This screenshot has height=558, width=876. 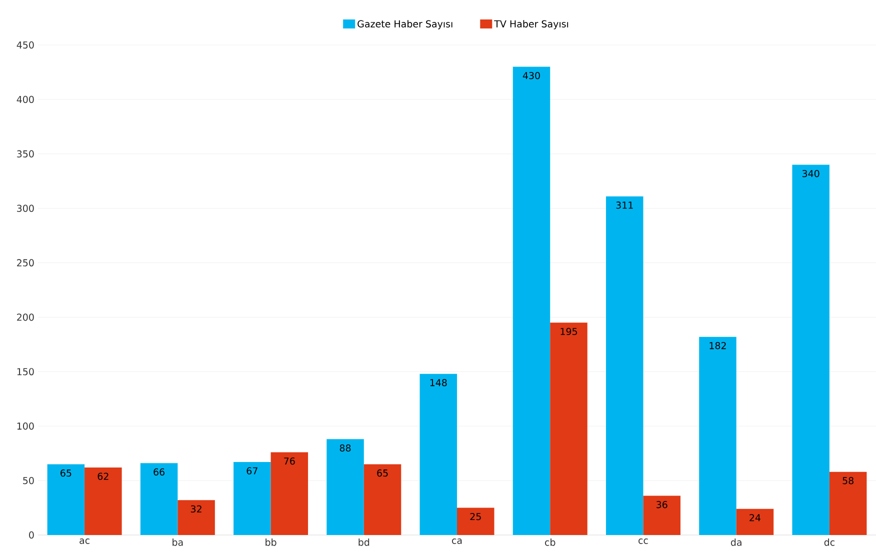 What do you see at coordinates (25, 262) in the screenshot?
I see `y-tick-label: 250` at bounding box center [25, 262].